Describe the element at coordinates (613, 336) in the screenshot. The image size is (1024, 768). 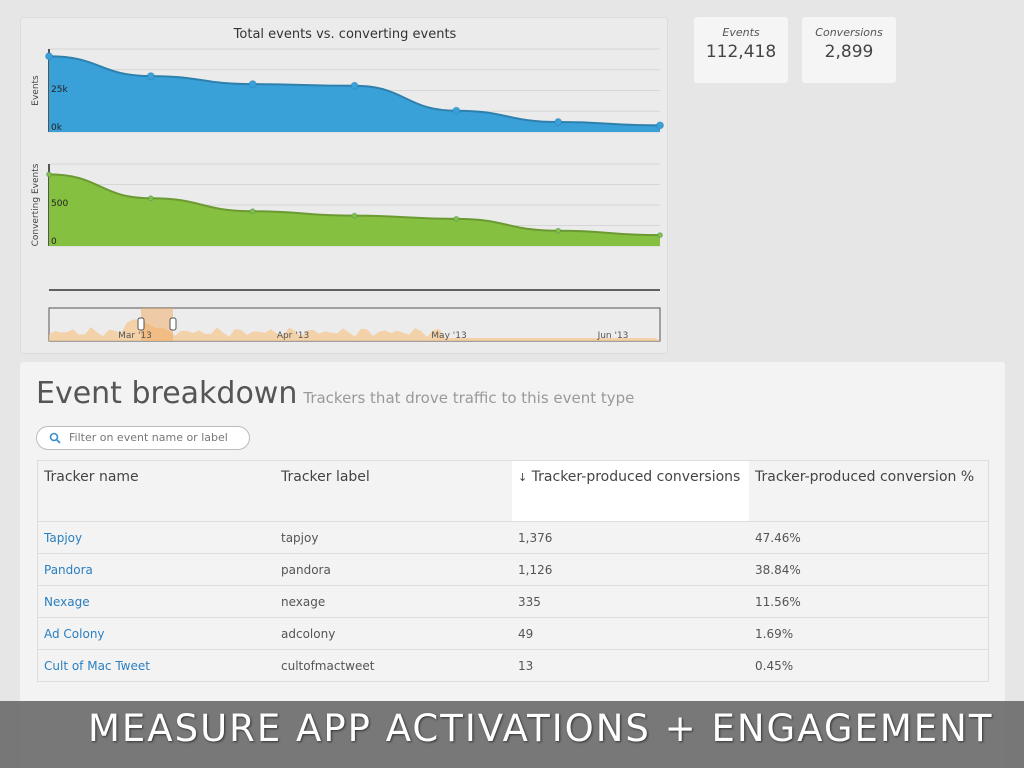
I see `x-tick-label: Jun '13` at that location.